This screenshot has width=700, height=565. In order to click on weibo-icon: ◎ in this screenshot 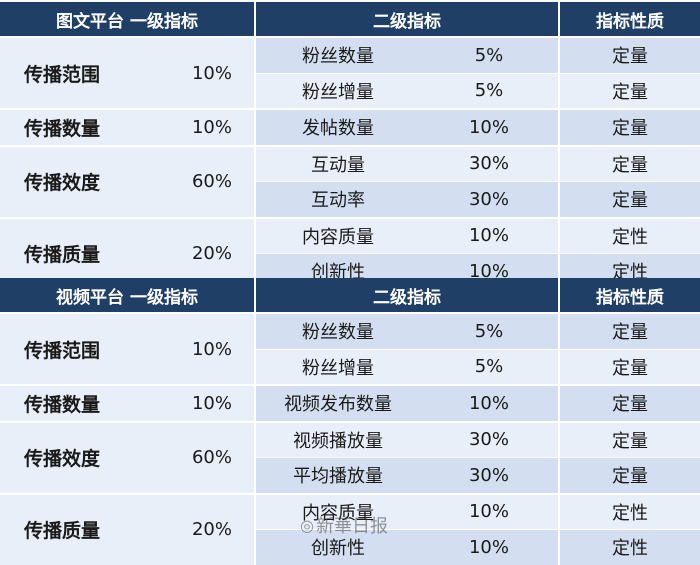, I will do `click(307, 525)`.